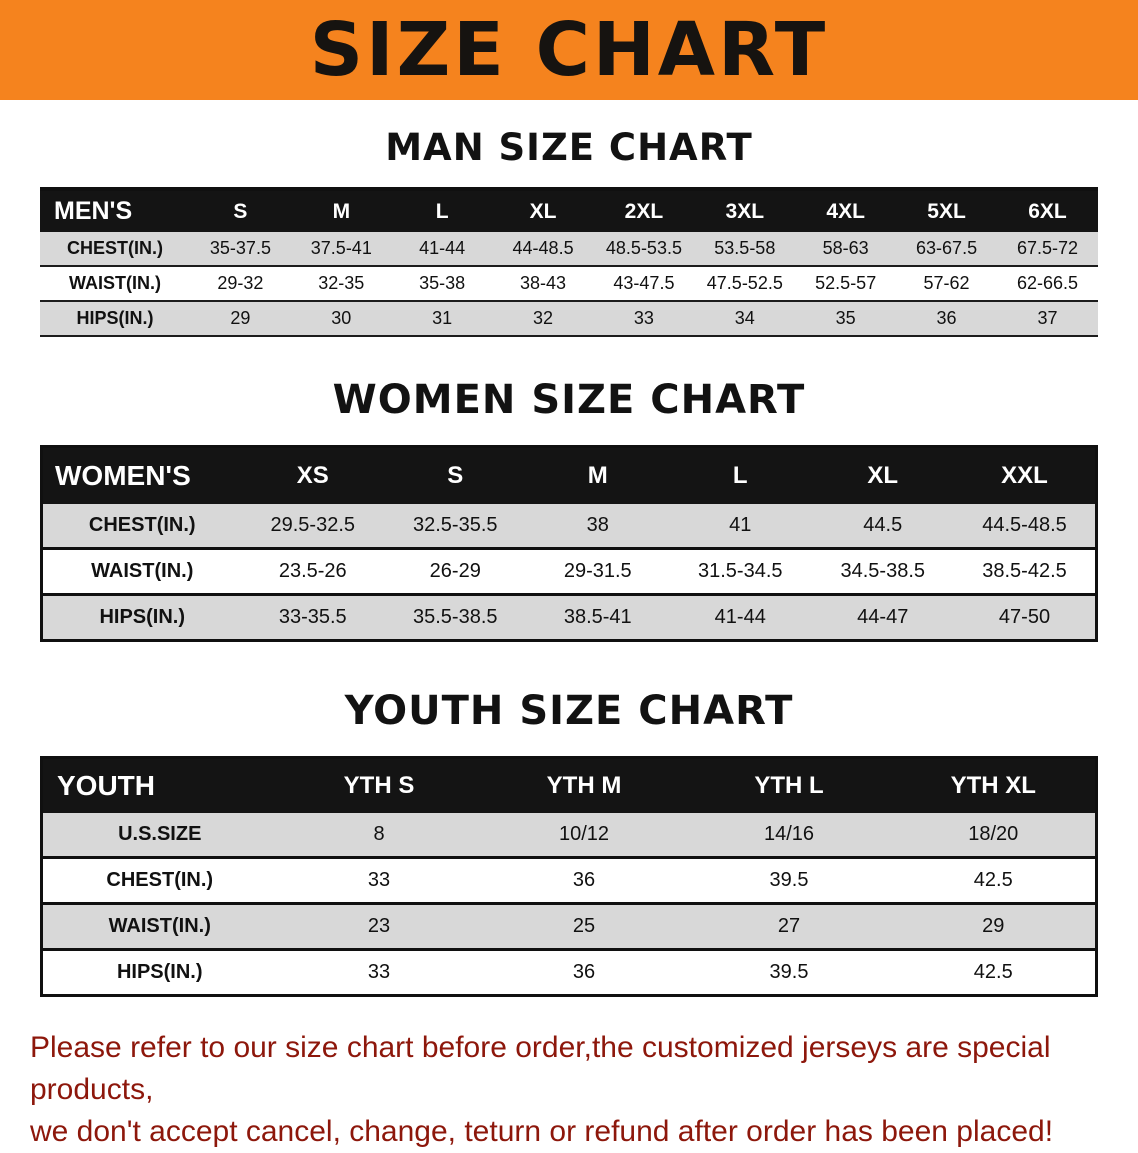  What do you see at coordinates (597, 525) in the screenshot?
I see `table-cell: 38` at bounding box center [597, 525].